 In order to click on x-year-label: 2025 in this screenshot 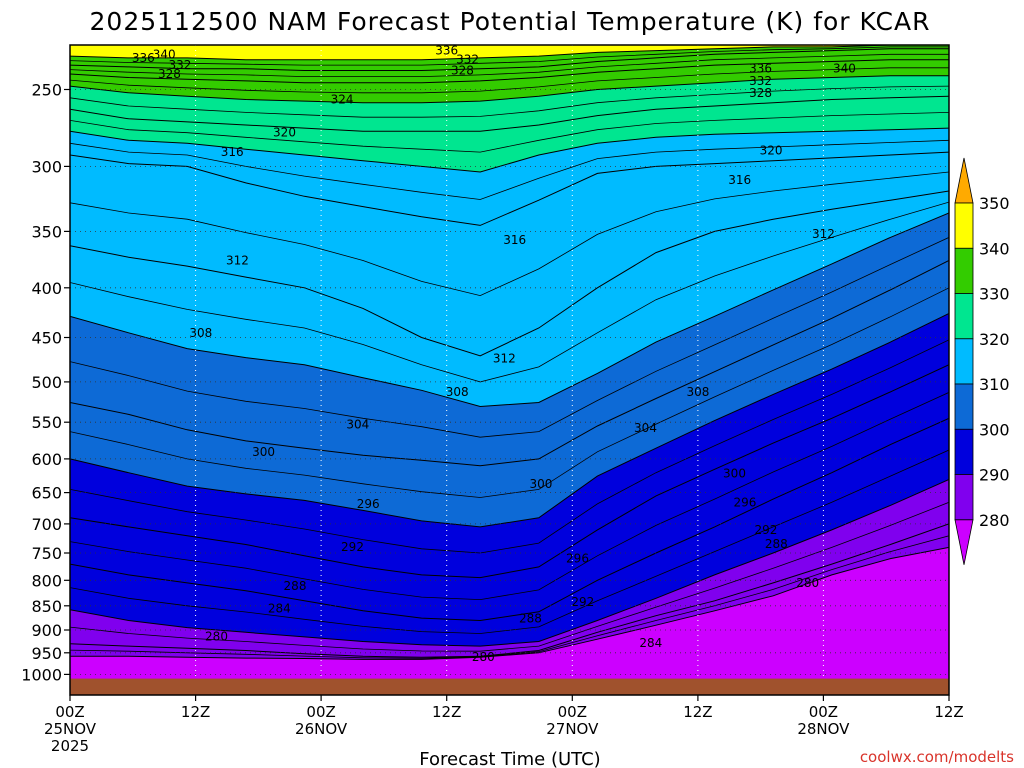, I will do `click(70, 746)`.